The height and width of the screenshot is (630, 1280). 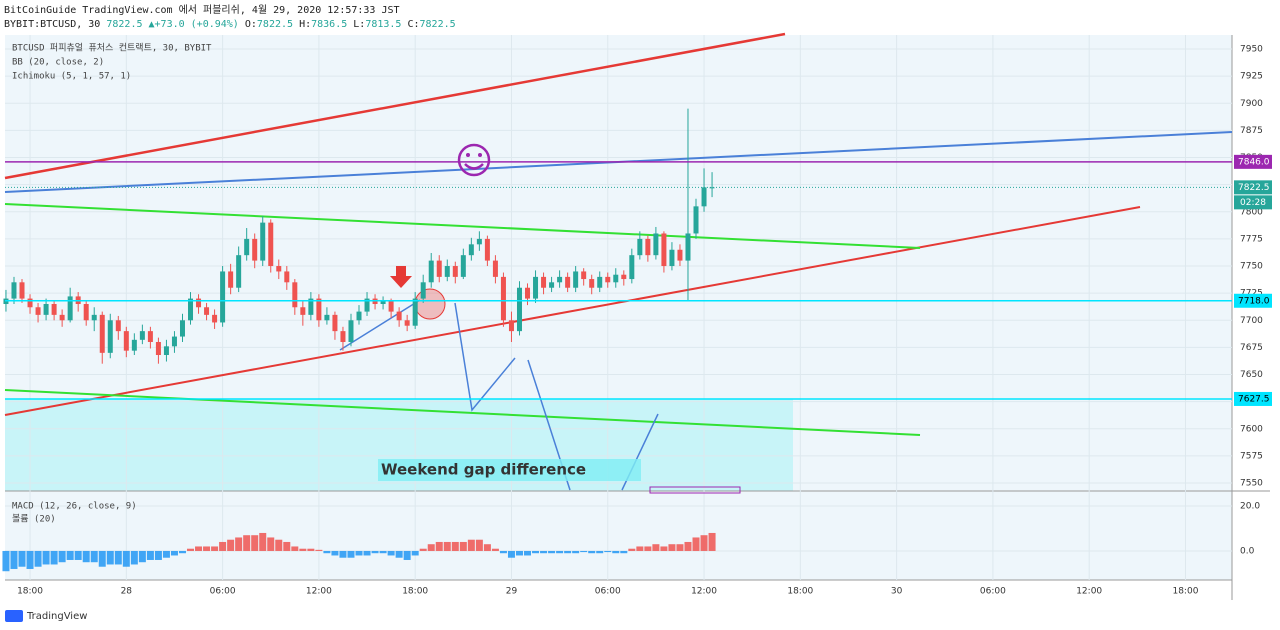 What do you see at coordinates (52, 24) in the screenshot?
I see `symbol: BYBIT:BTCUSD, 30` at bounding box center [52, 24].